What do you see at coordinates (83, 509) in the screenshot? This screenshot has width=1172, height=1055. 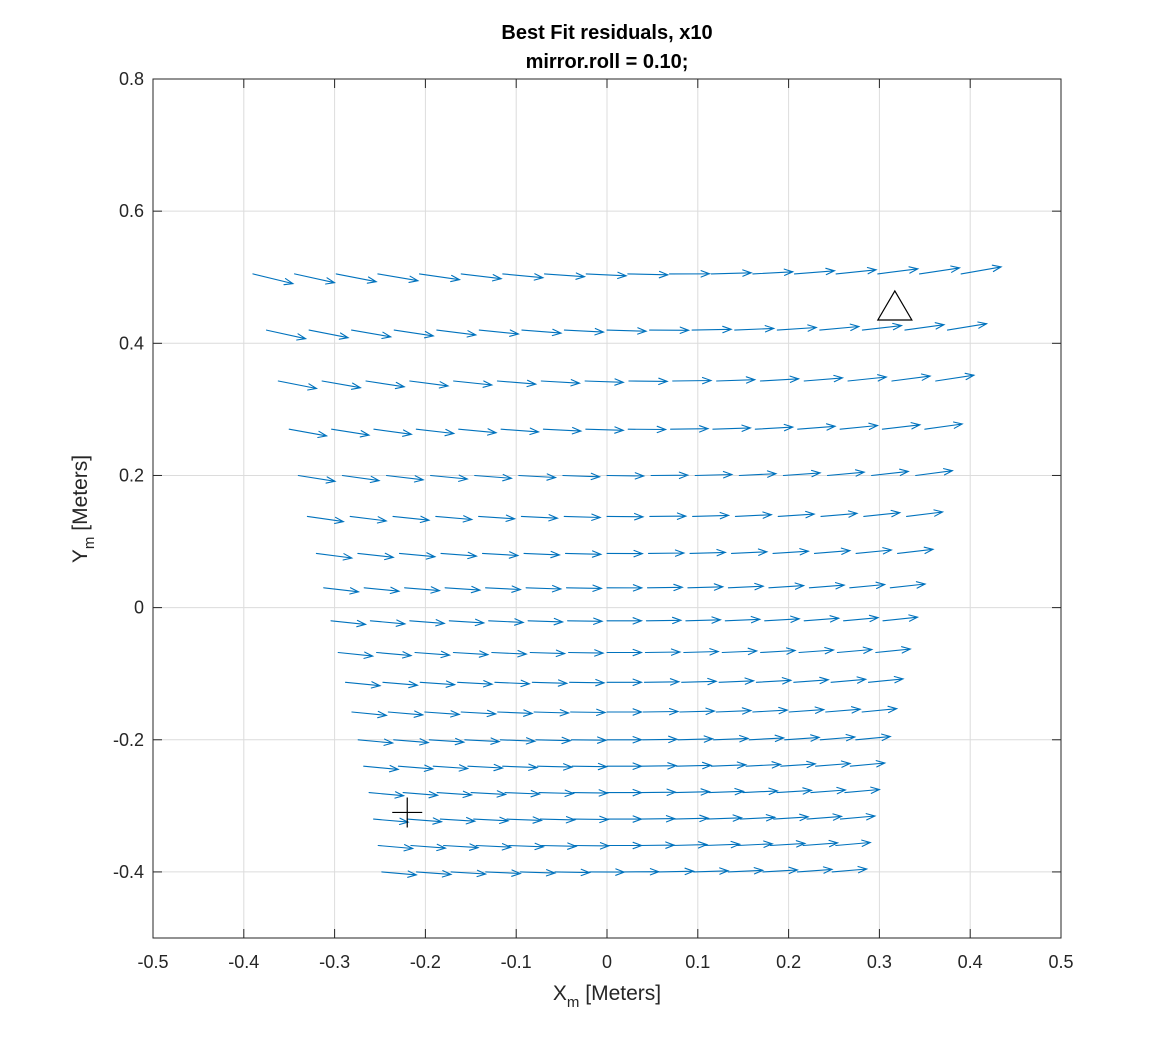 I see `y-axis-label: Ym [Meters]` at bounding box center [83, 509].